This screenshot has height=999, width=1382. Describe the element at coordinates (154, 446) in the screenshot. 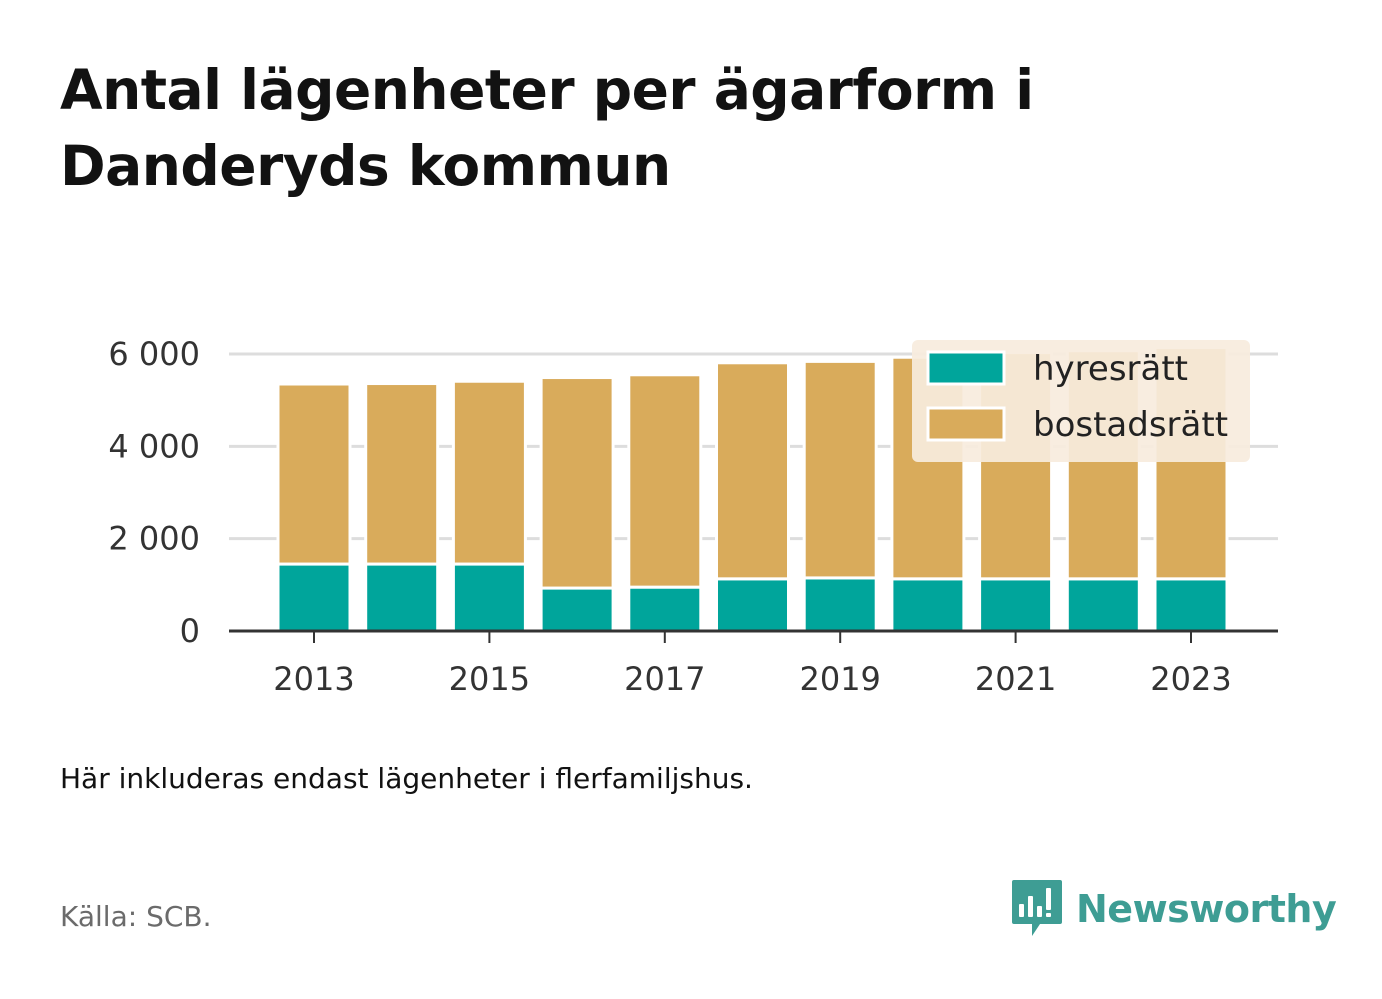

I see `y-tick-label: 4 000` at that location.